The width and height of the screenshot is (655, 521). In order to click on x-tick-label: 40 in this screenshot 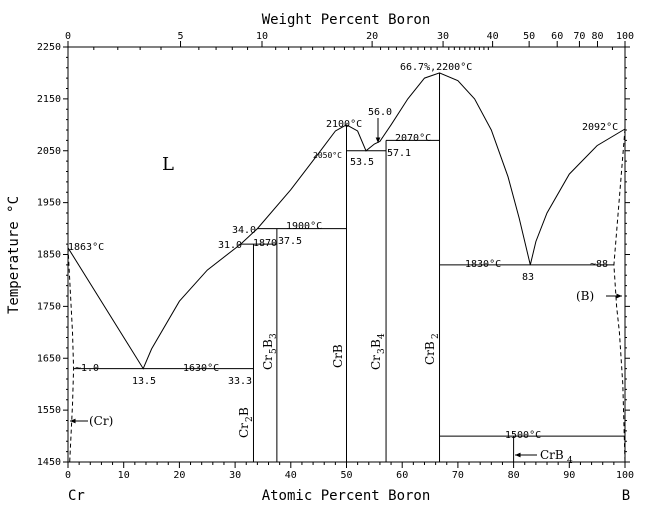, I will do `click(291, 475)`.